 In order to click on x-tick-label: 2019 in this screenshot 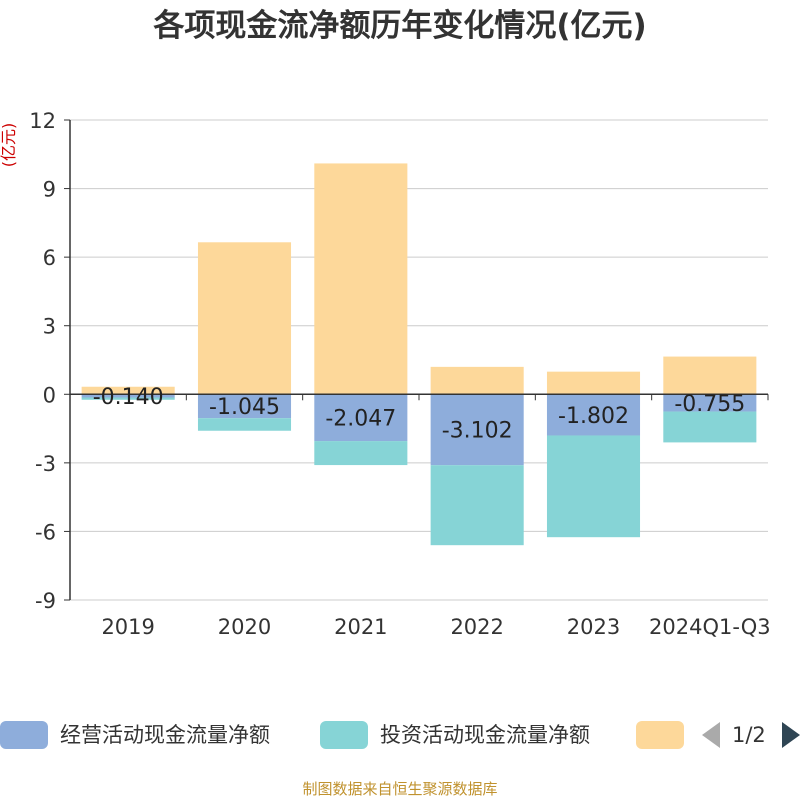, I will do `click(127, 627)`.